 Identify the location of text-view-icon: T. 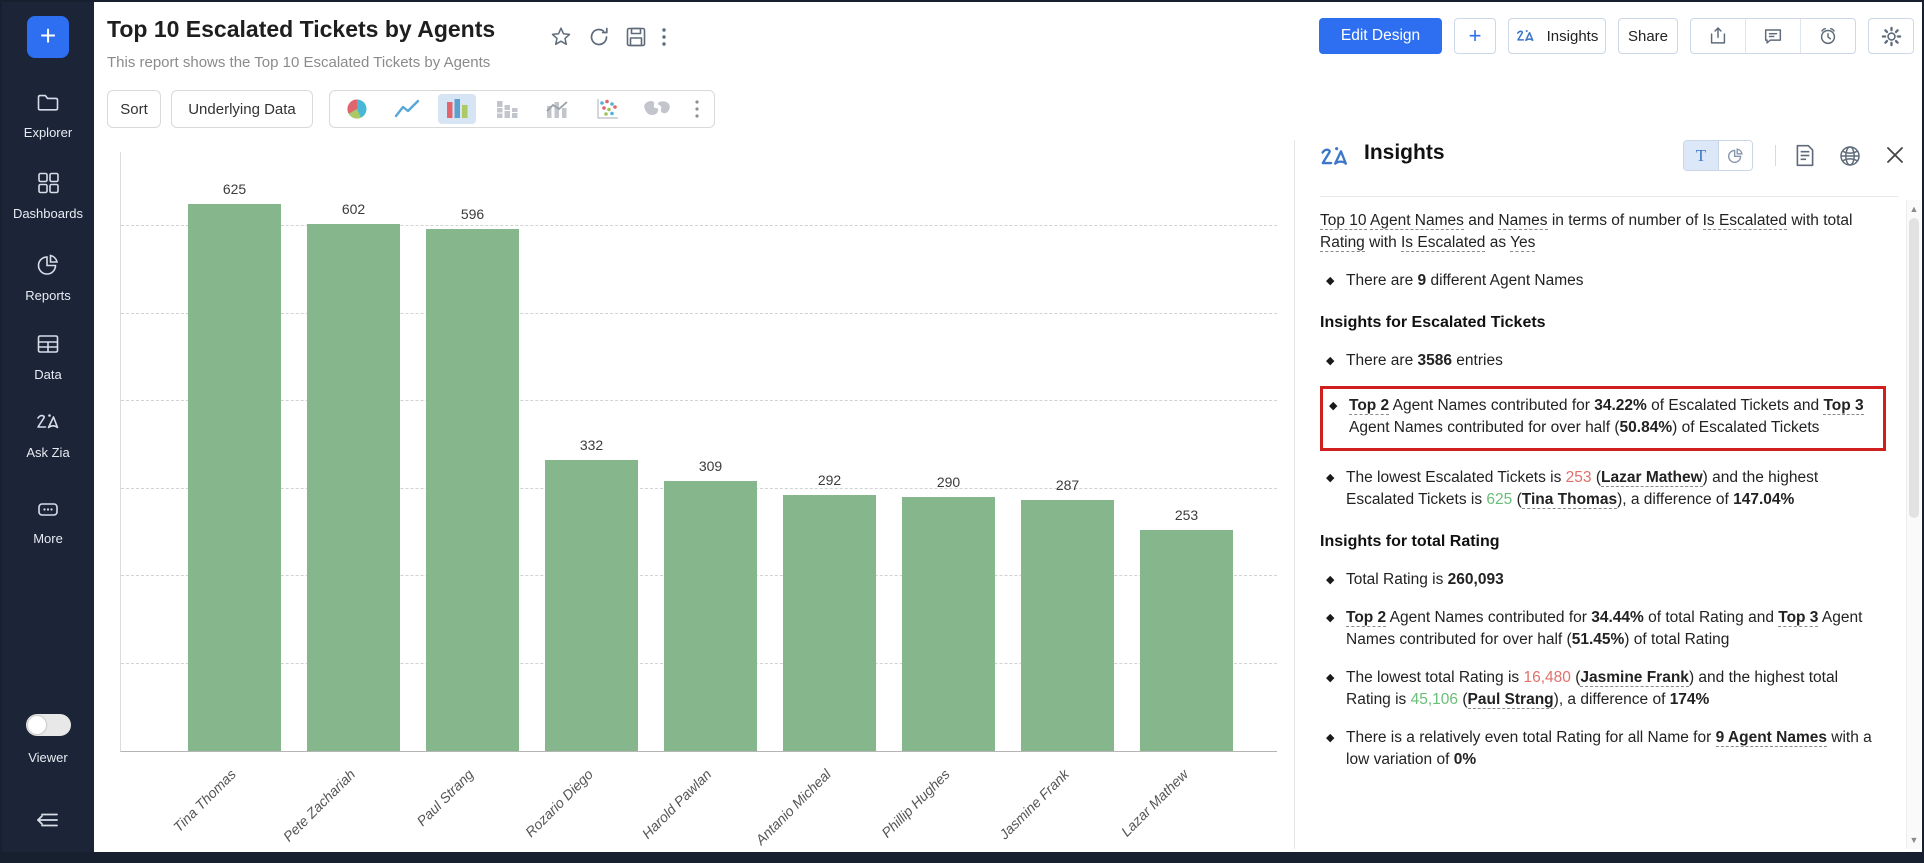
(1701, 155).